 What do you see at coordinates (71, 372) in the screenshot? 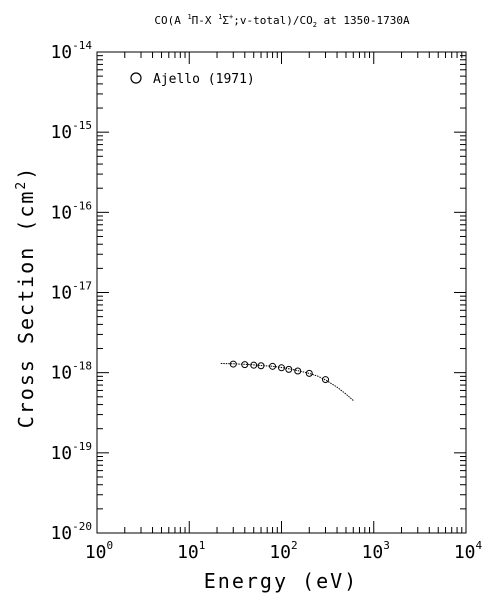
I see `y-tick-label: 10-18` at bounding box center [71, 372].